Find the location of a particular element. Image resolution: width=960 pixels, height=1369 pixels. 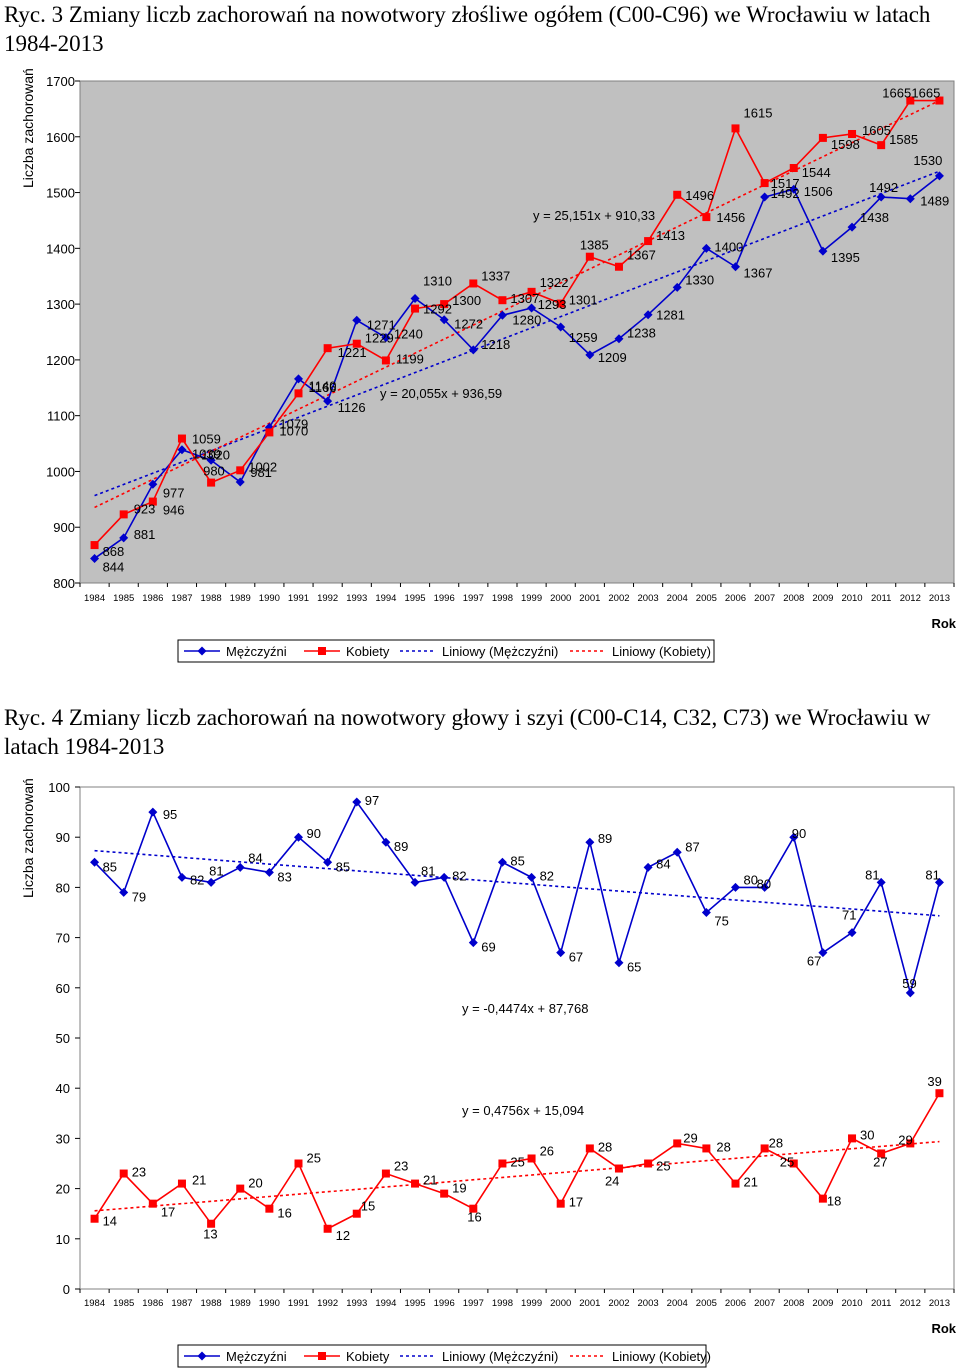

chart1-x-tick-label: 2005 is located at coordinates (706, 598).